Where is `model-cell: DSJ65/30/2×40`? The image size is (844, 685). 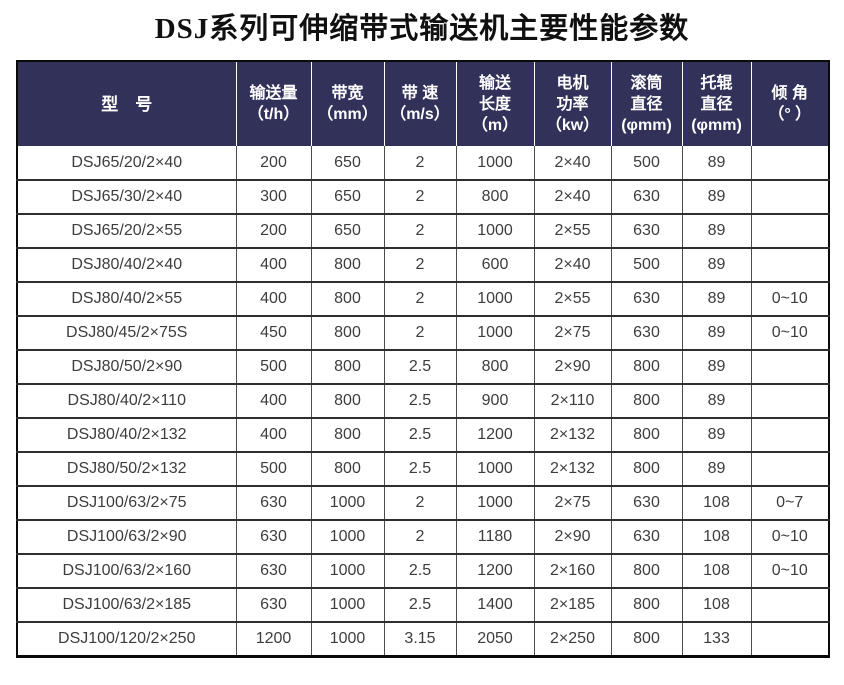
model-cell: DSJ65/30/2×40 is located at coordinates (127, 197).